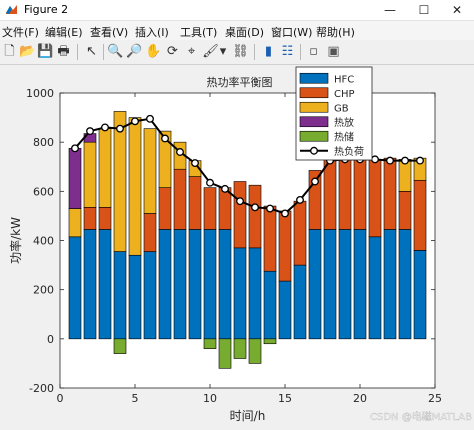  I want to click on pan-hand-icon: ✋, so click(153, 51).